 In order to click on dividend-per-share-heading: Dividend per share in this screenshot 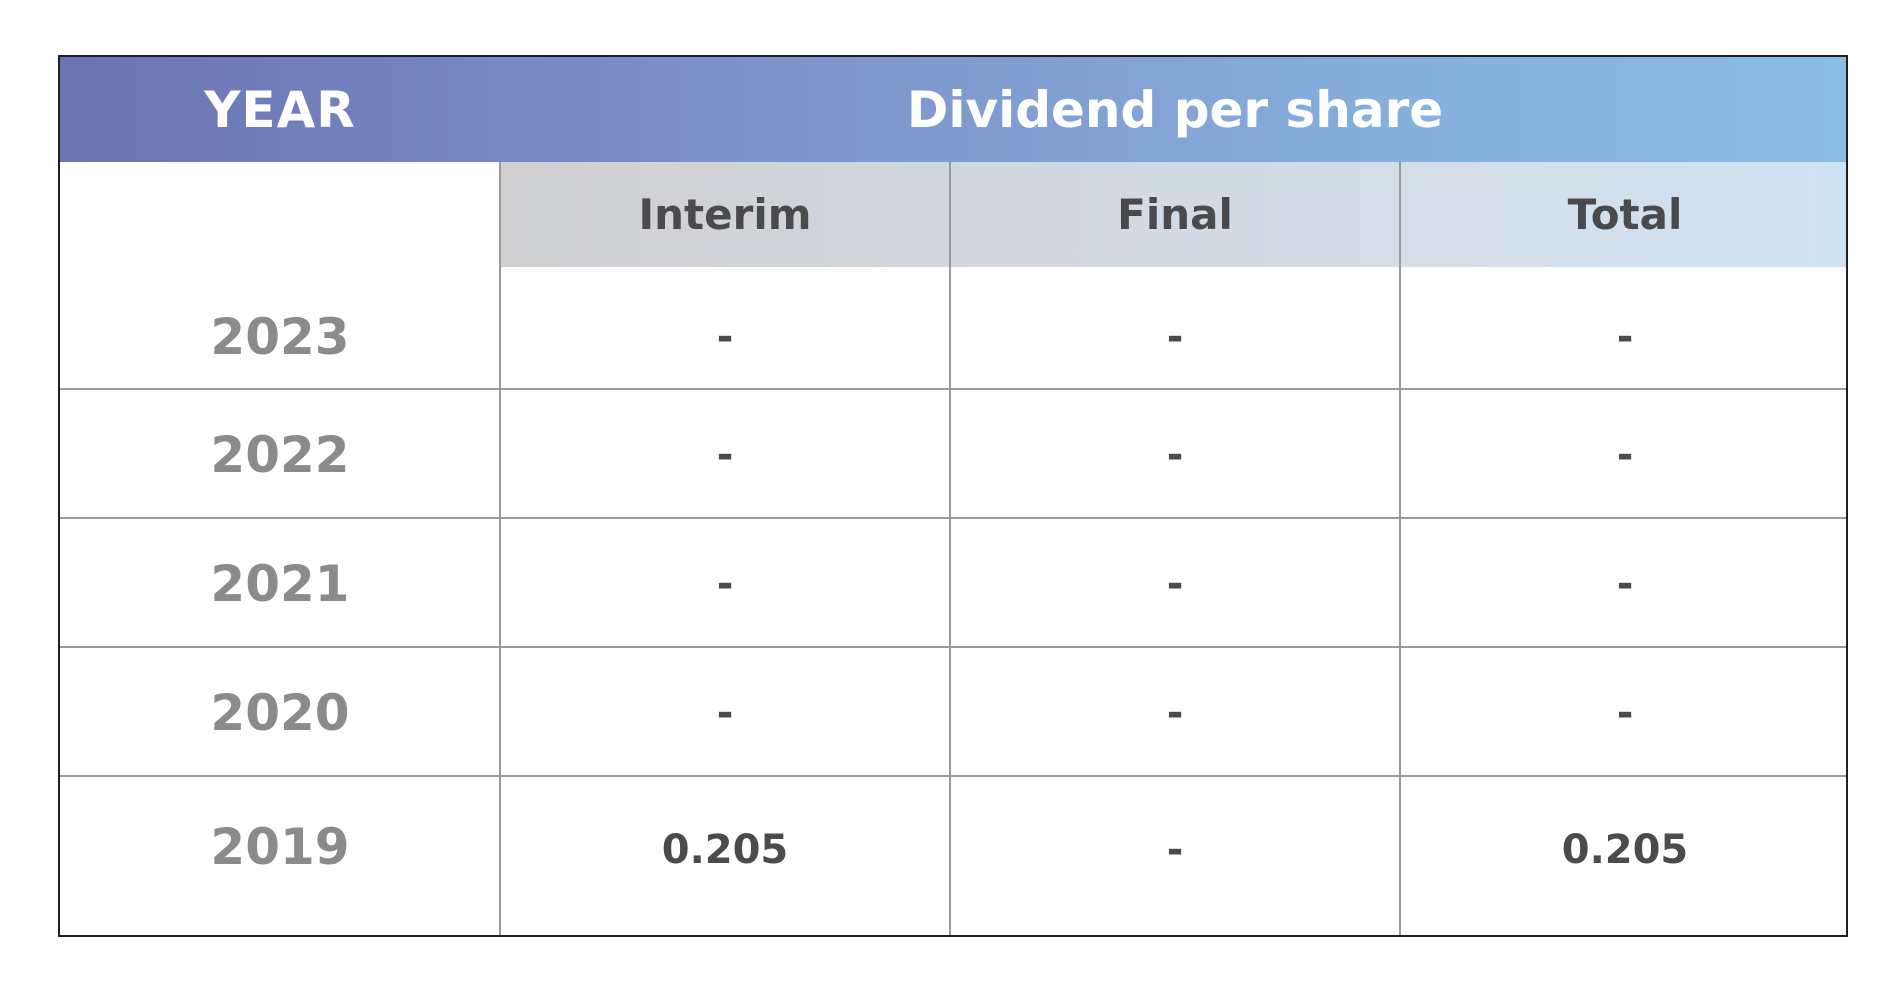, I will do `click(1175, 109)`.